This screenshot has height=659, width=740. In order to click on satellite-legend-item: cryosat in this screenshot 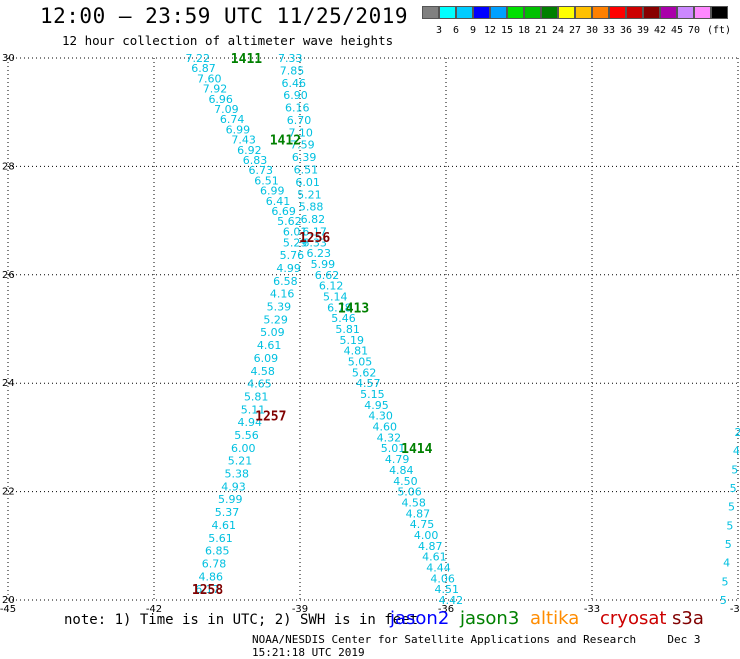, I will do `click(633, 618)`.